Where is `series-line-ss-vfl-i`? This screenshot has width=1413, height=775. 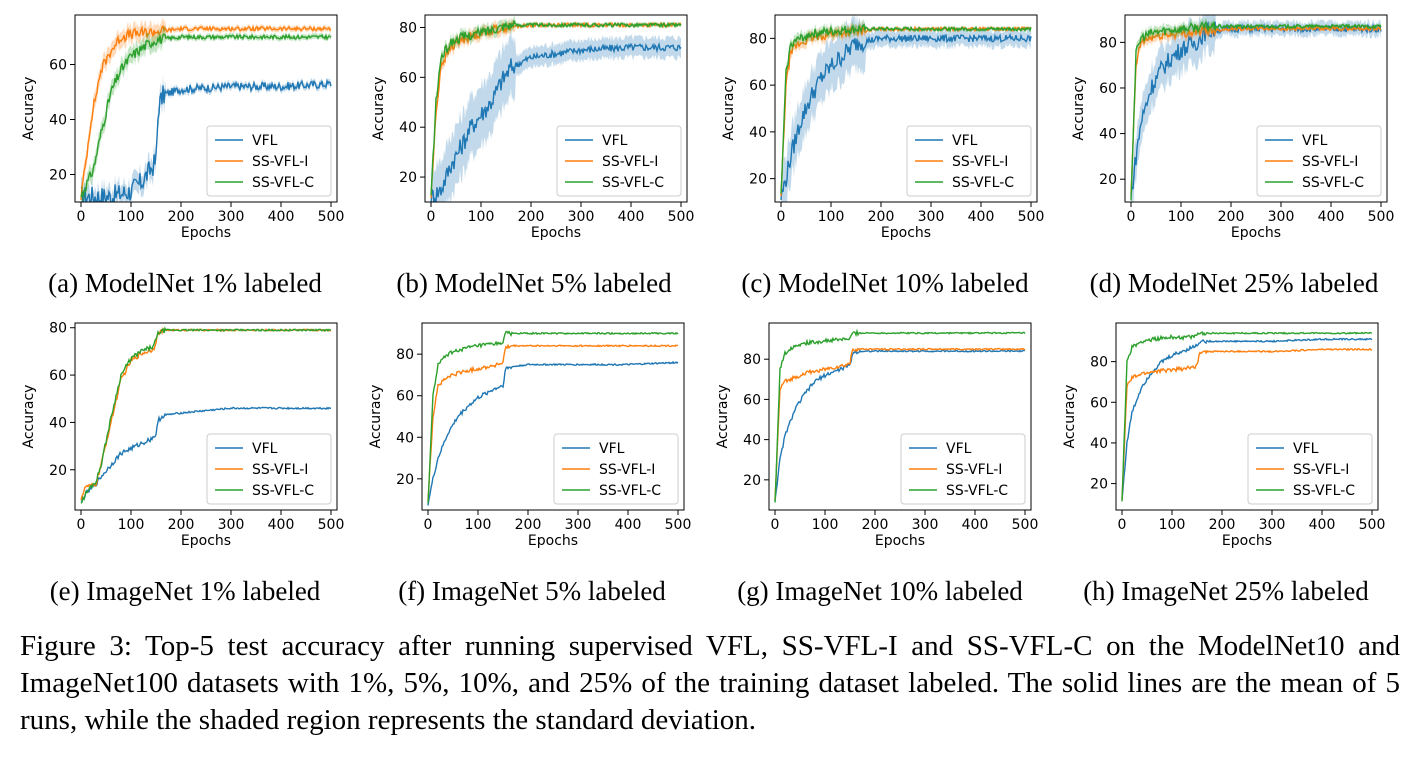
series-line-ss-vfl-i is located at coordinates (553, 422).